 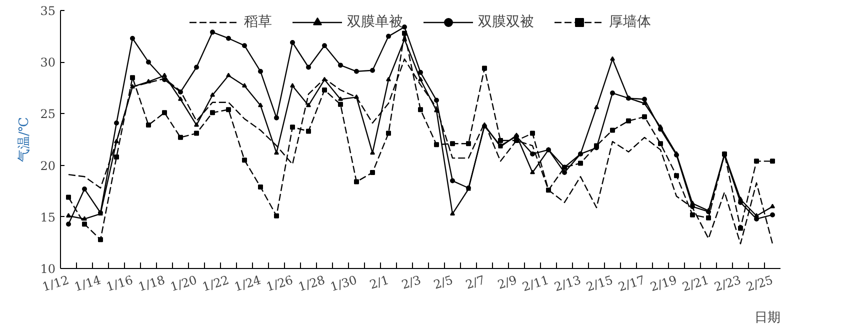 I want to click on x-tick-label: 2/11, so click(x=535, y=283).